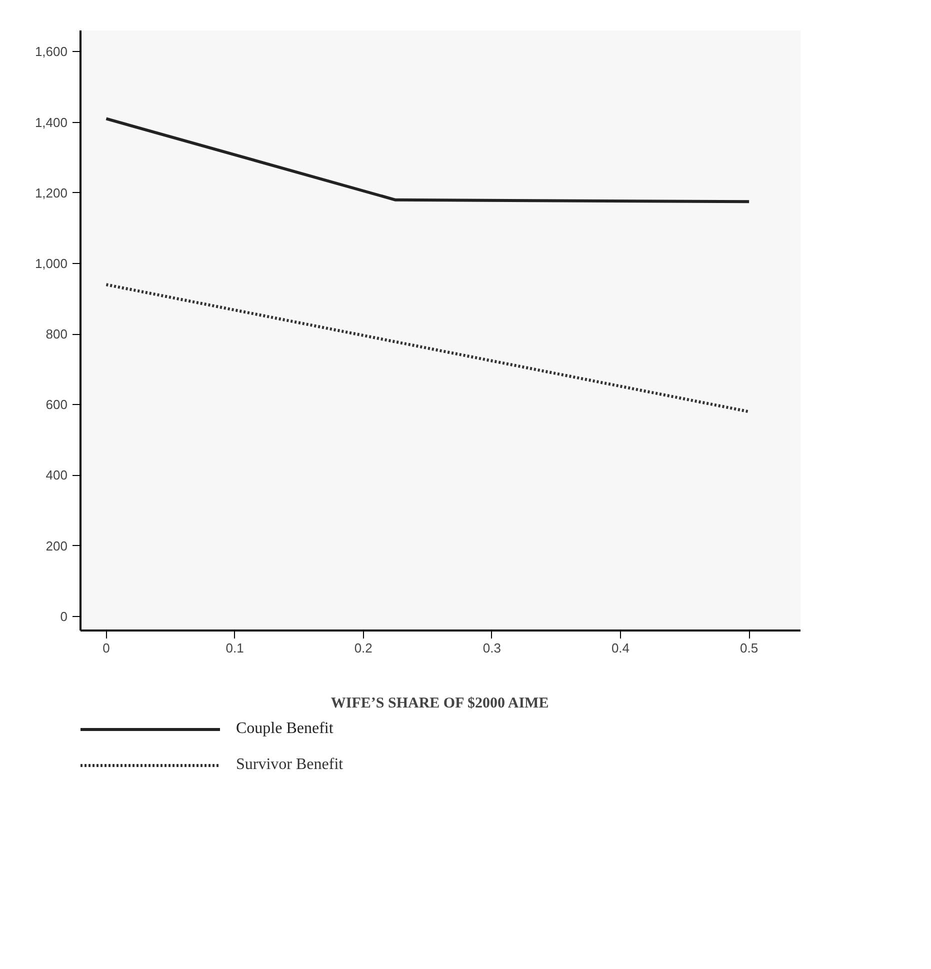 This screenshot has height=969, width=931. I want to click on text: Survivor Benefit, so click(290, 765).